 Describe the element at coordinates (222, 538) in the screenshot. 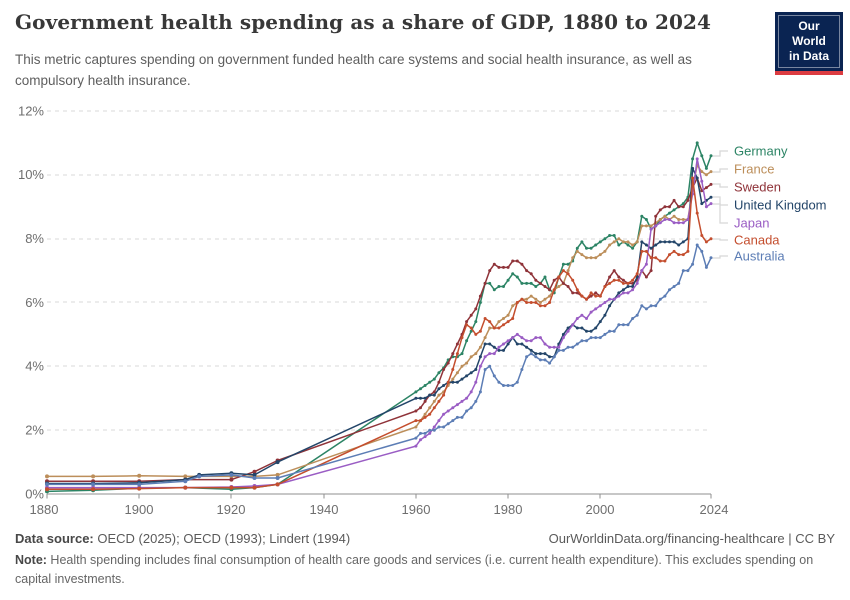

I see `data-source-value: OECD (2025); OECD (1993); Lindert (1994)` at that location.